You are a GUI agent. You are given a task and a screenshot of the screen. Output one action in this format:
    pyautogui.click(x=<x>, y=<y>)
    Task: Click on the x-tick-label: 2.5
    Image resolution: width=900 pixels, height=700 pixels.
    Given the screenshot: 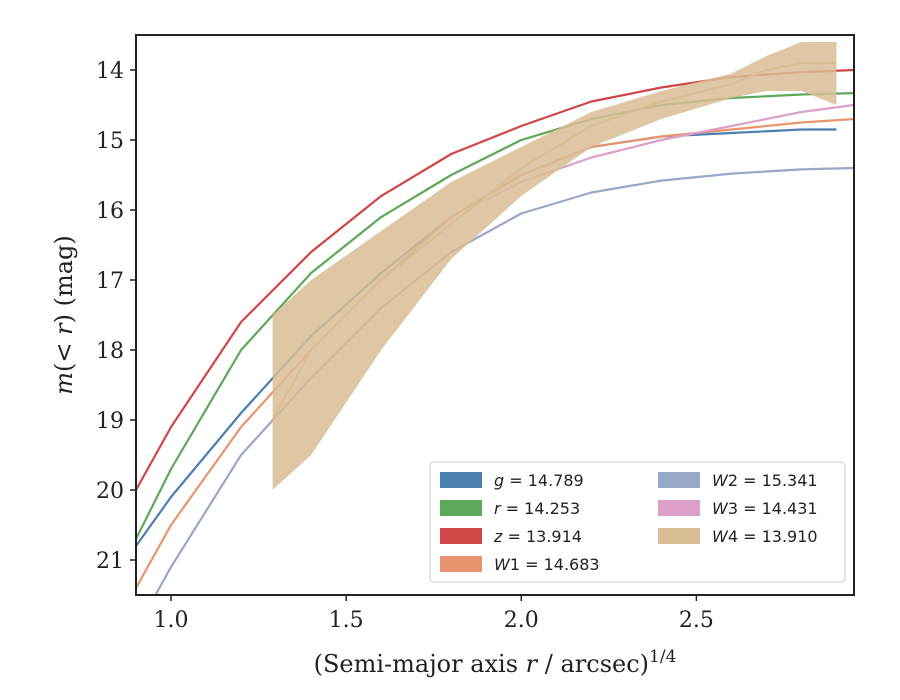 What is the action you would take?
    pyautogui.click(x=696, y=620)
    